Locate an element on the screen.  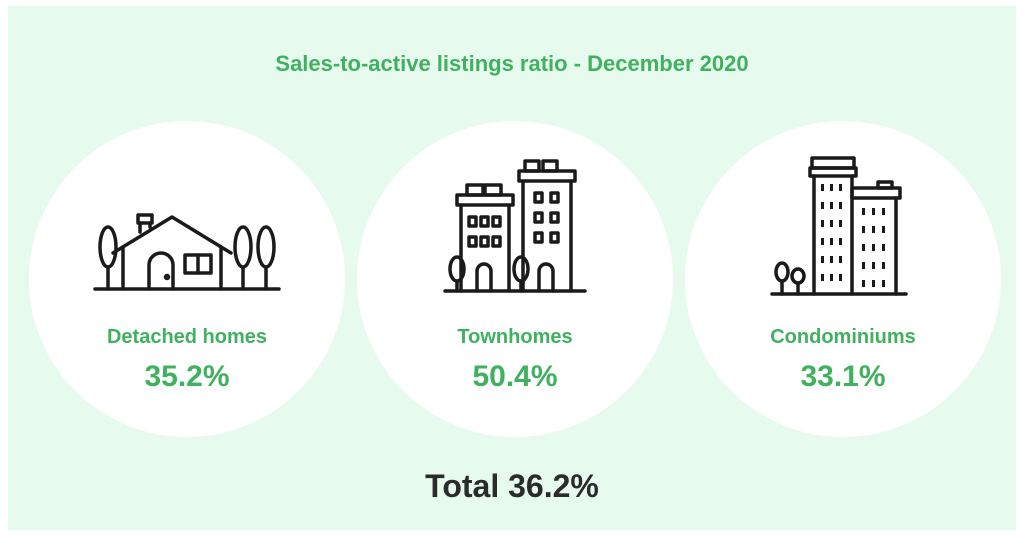
card-label: Condominiums is located at coordinates (843, 337).